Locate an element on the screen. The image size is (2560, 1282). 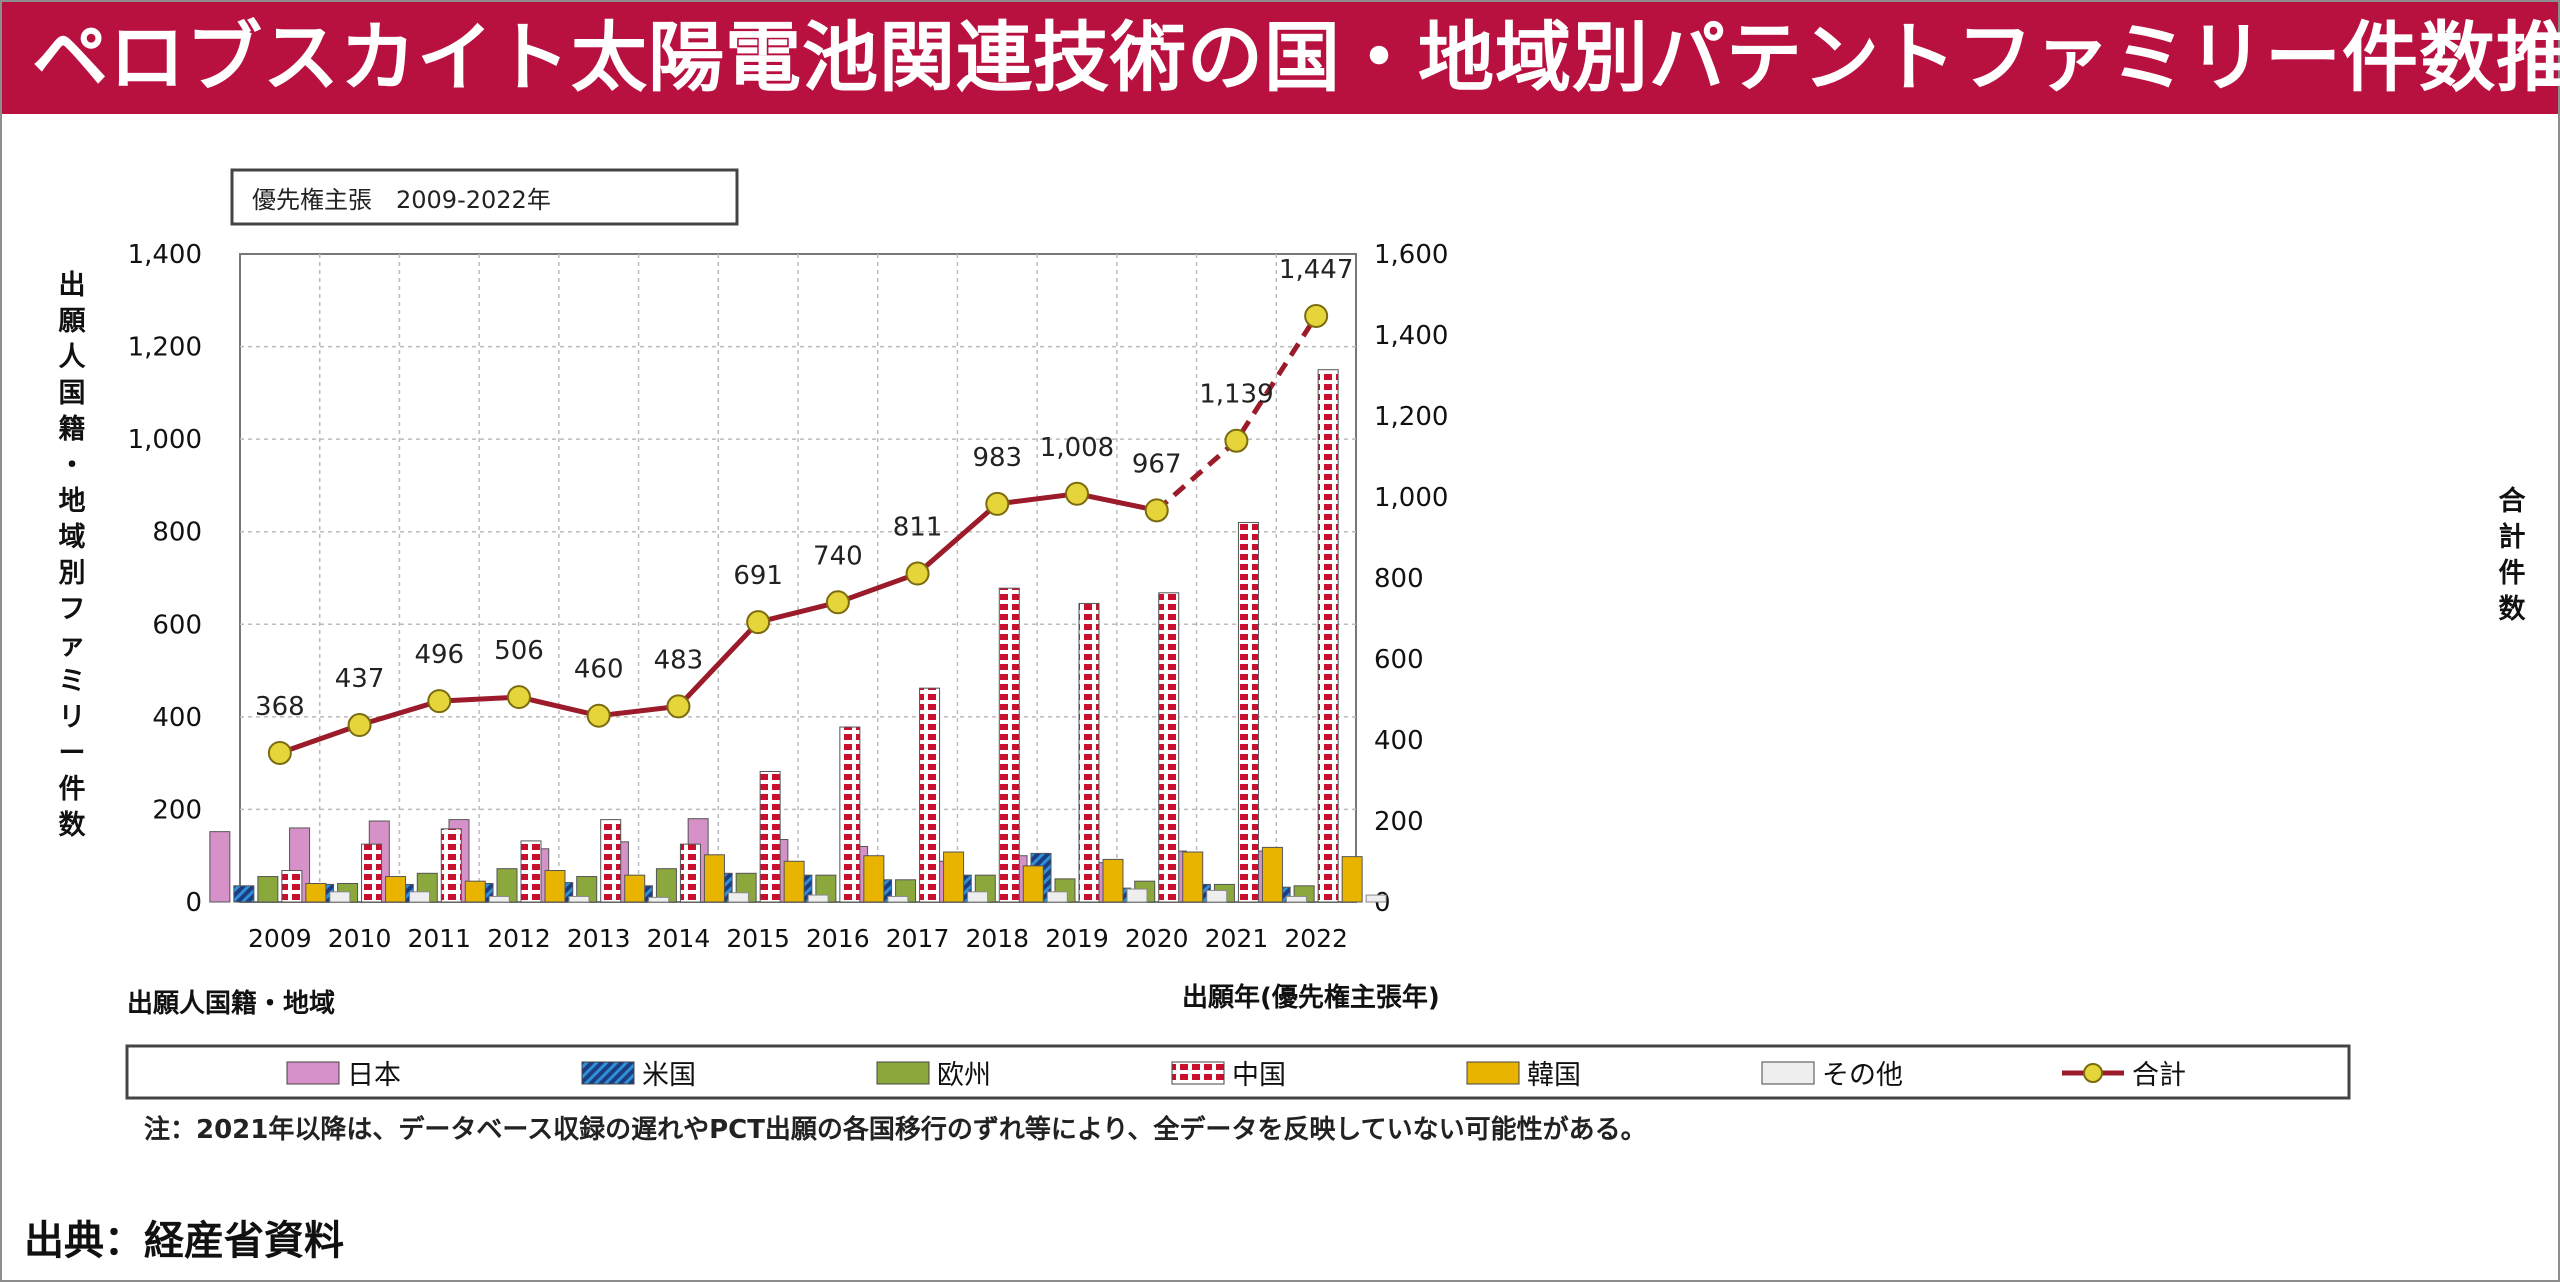
period-box is located at coordinates (484, 197).